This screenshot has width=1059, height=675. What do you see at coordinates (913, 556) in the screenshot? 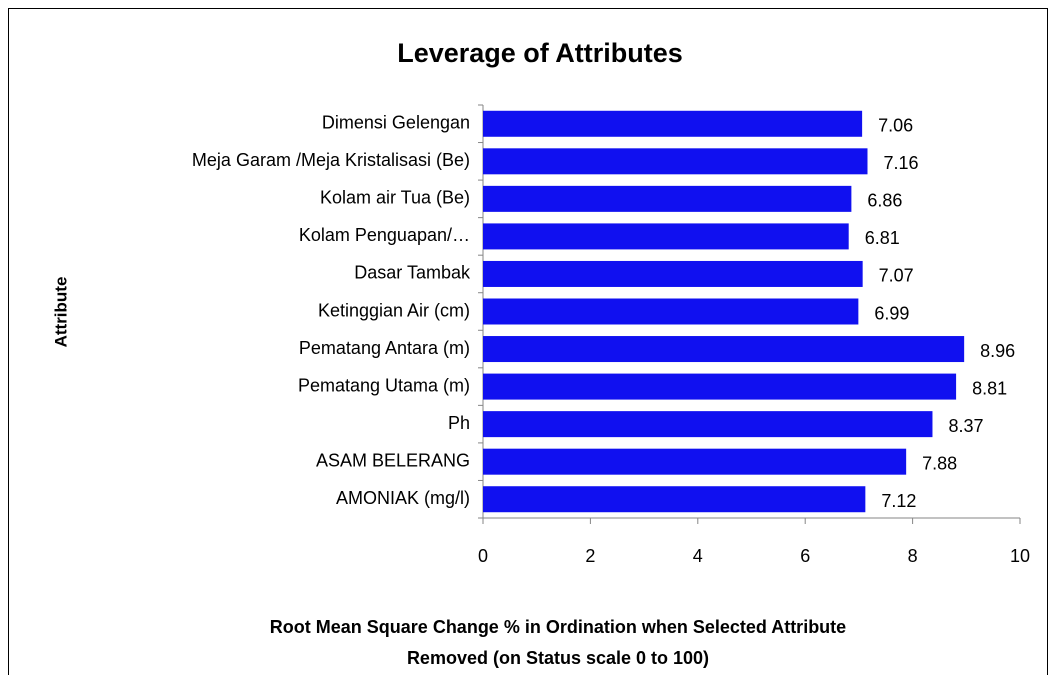
I see `x-tick-label: 8` at bounding box center [913, 556].